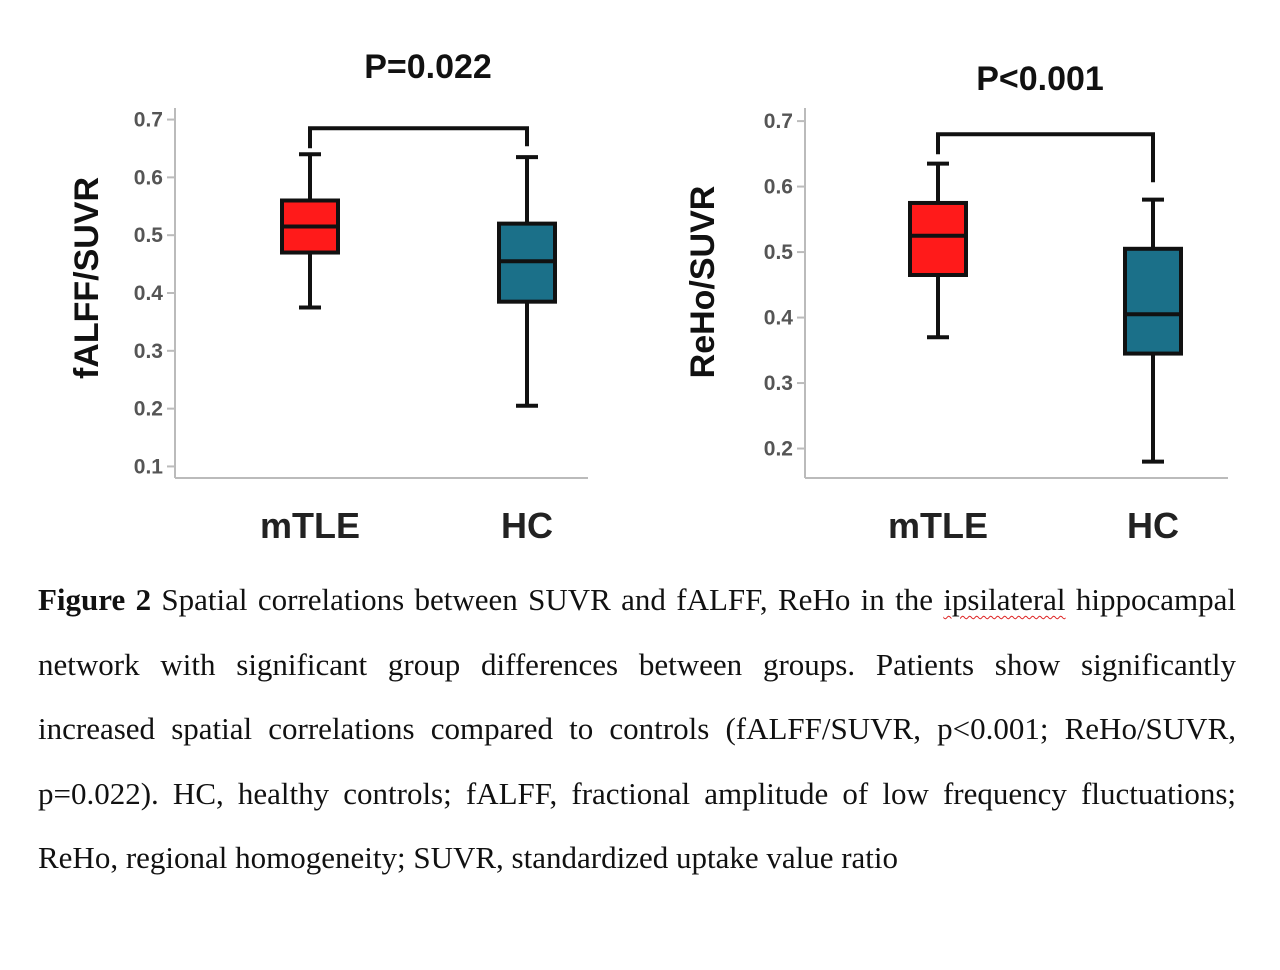 The image size is (1280, 970). Describe the element at coordinates (938, 238) in the screenshot. I see `box-mtle` at that location.